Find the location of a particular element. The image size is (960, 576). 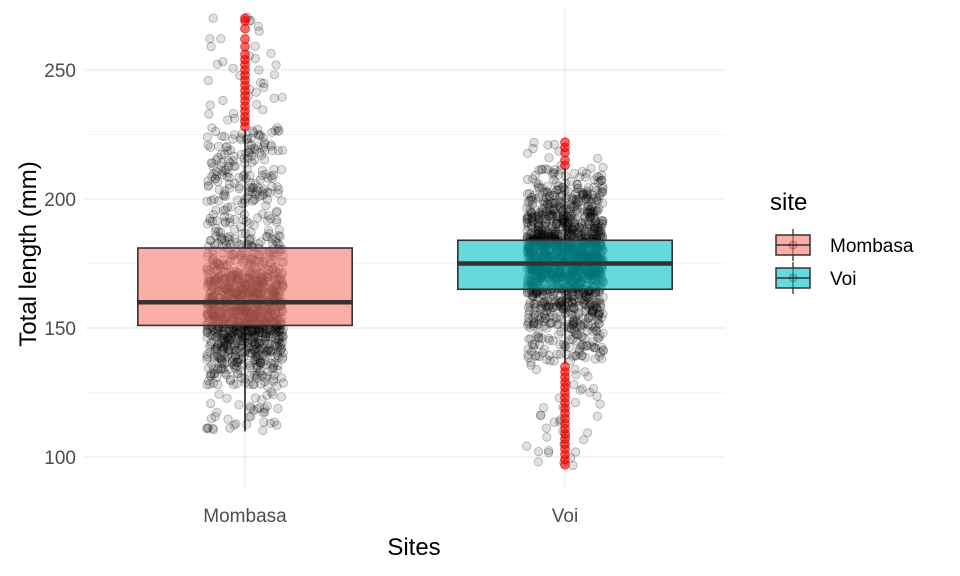

x-tick-label: Voi is located at coordinates (565, 516).